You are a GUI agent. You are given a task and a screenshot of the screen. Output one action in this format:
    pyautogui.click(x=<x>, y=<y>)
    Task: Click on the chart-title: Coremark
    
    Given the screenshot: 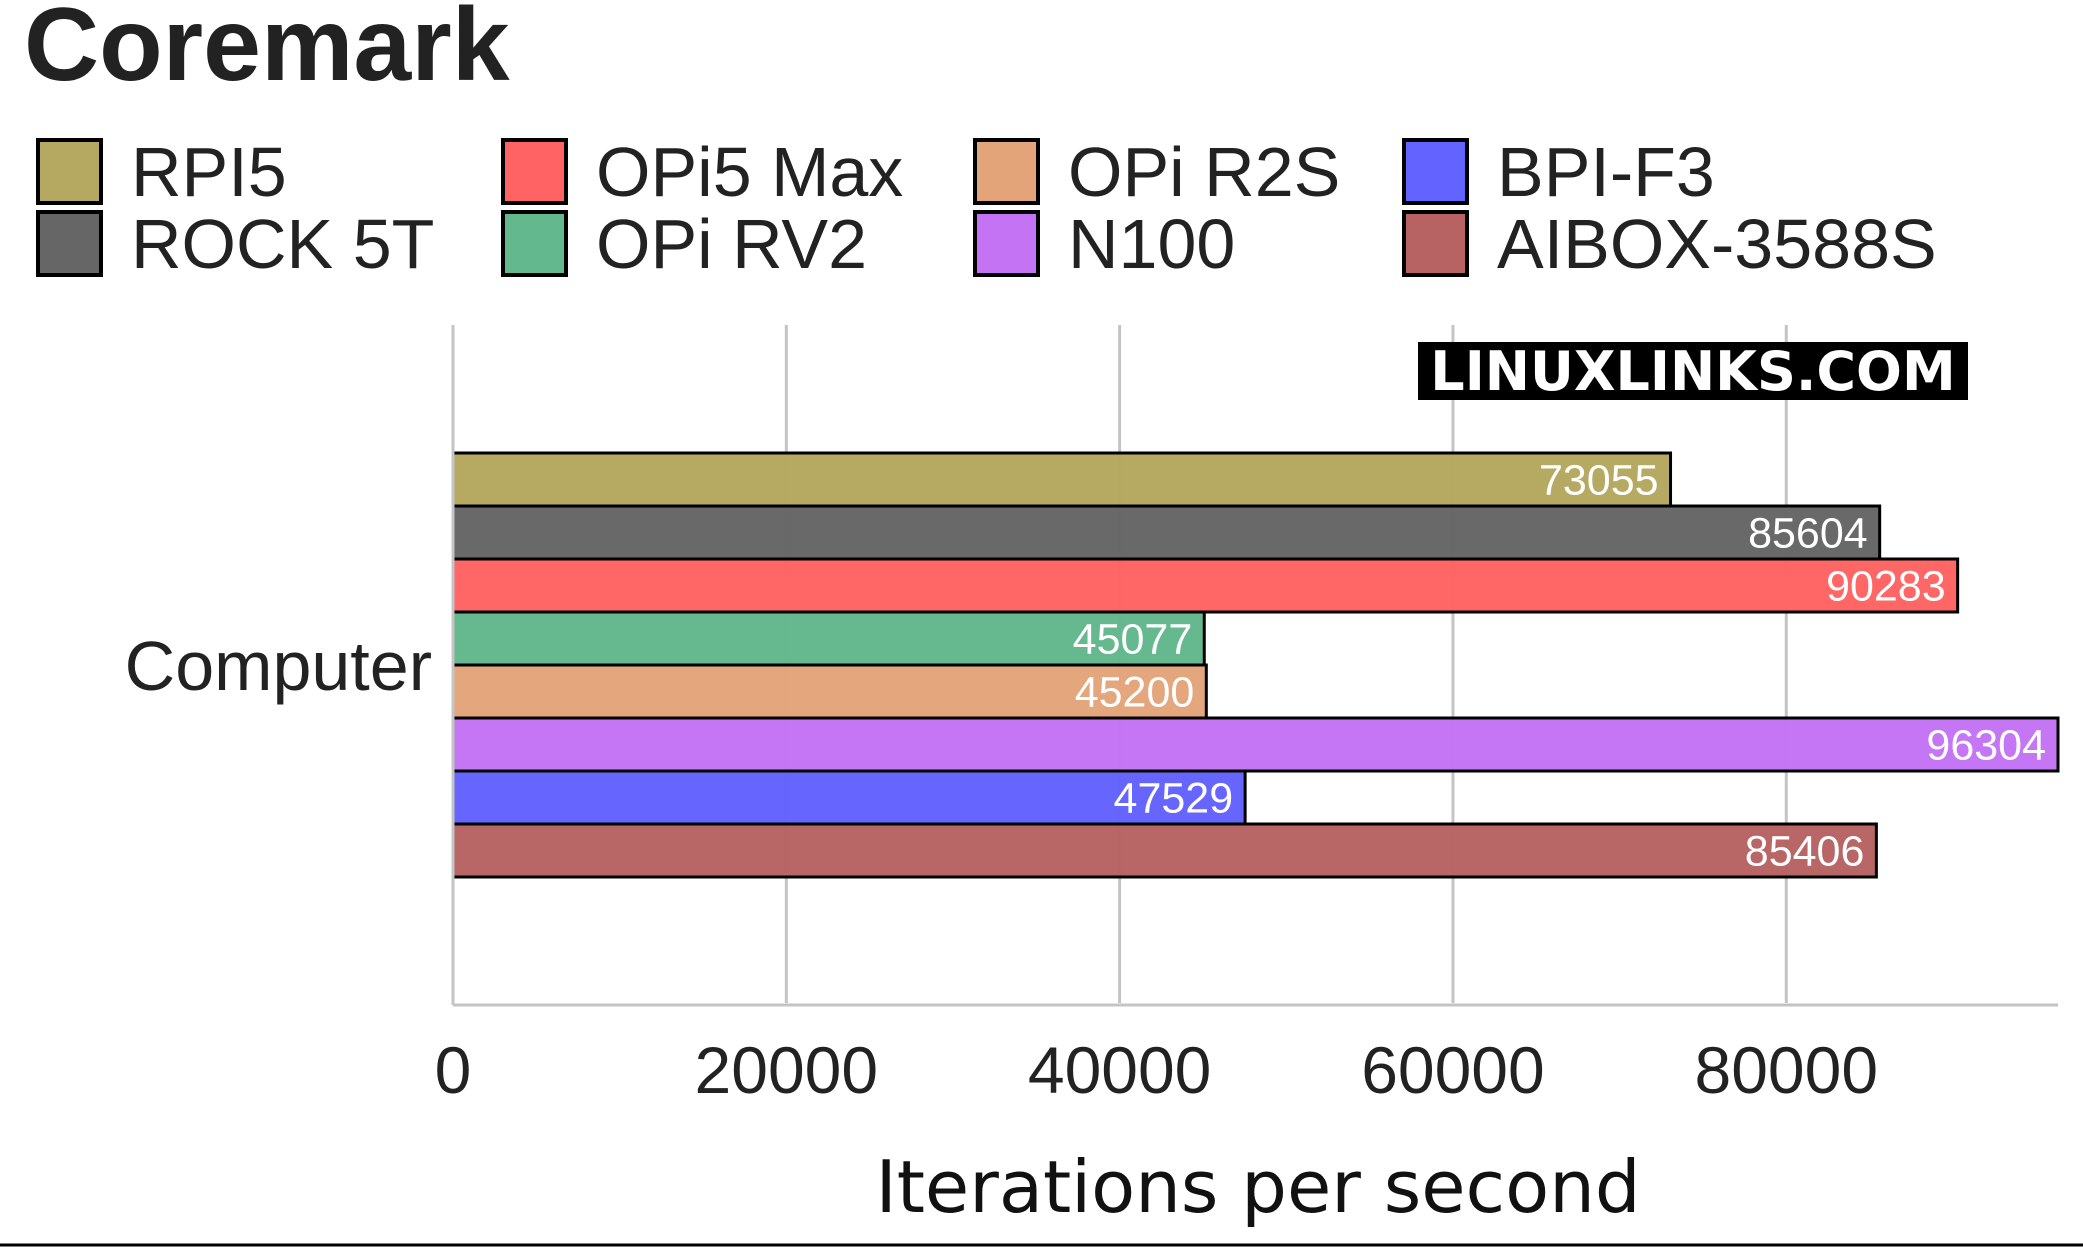 What is the action you would take?
    pyautogui.click(x=267, y=51)
    